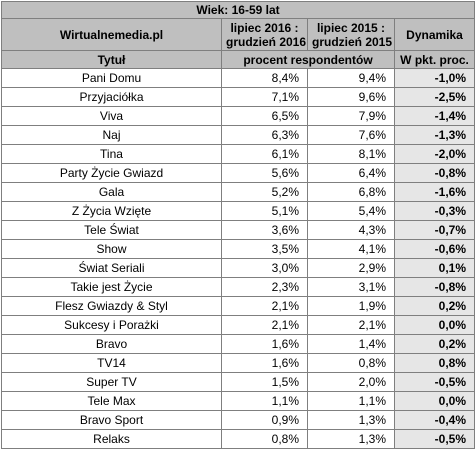 The width and height of the screenshot is (475, 476). Describe the element at coordinates (434, 97) in the screenshot. I see `dynamics-value: -2,5%` at that location.